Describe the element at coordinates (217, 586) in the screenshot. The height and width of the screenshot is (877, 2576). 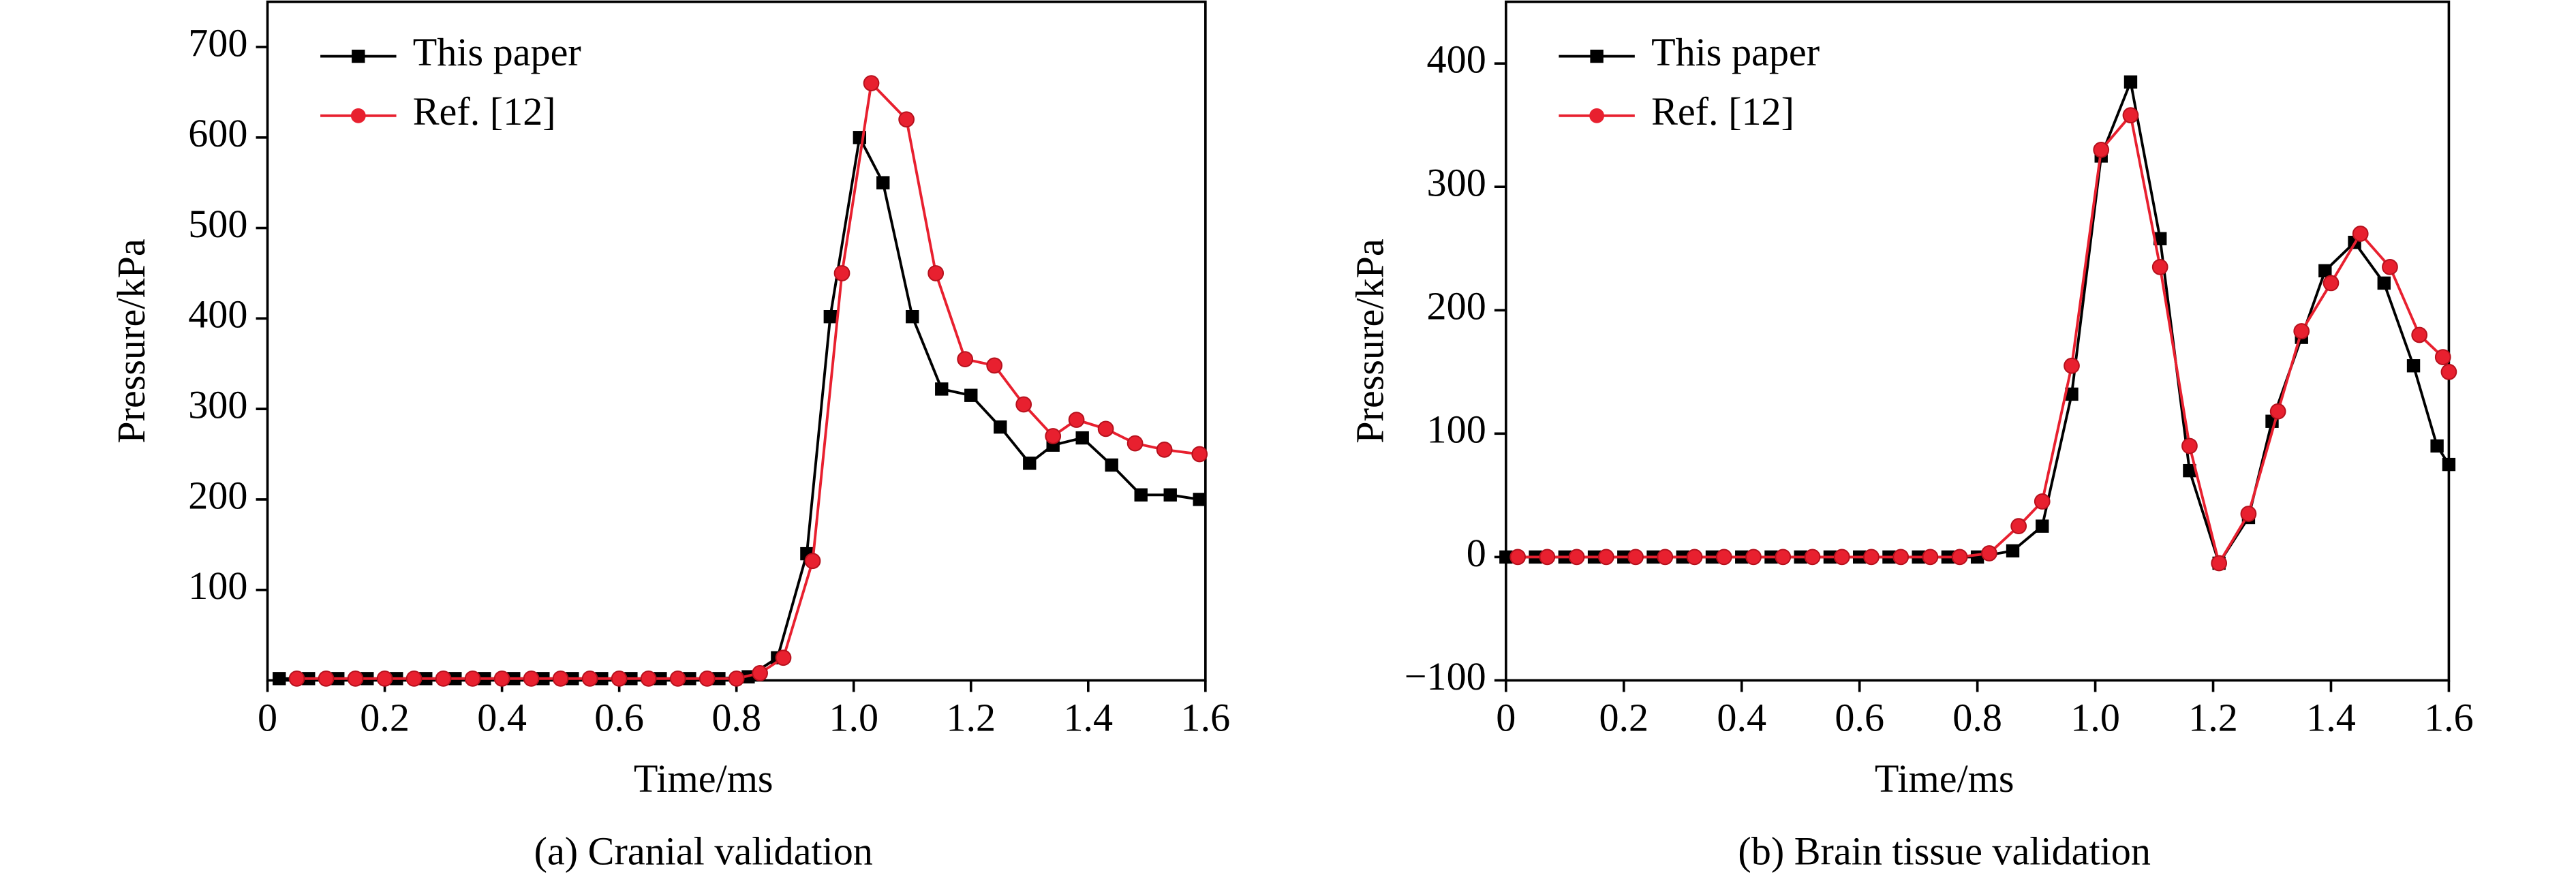
I see `y-tick-label: 100` at that location.